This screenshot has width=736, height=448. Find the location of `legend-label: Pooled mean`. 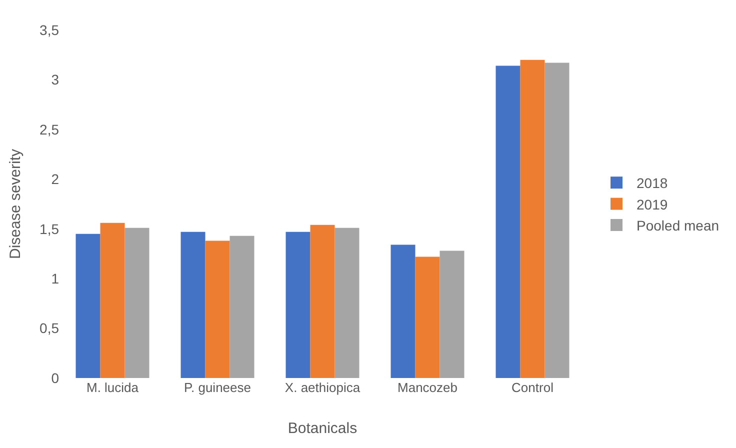

legend-label: Pooled mean is located at coordinates (678, 225).